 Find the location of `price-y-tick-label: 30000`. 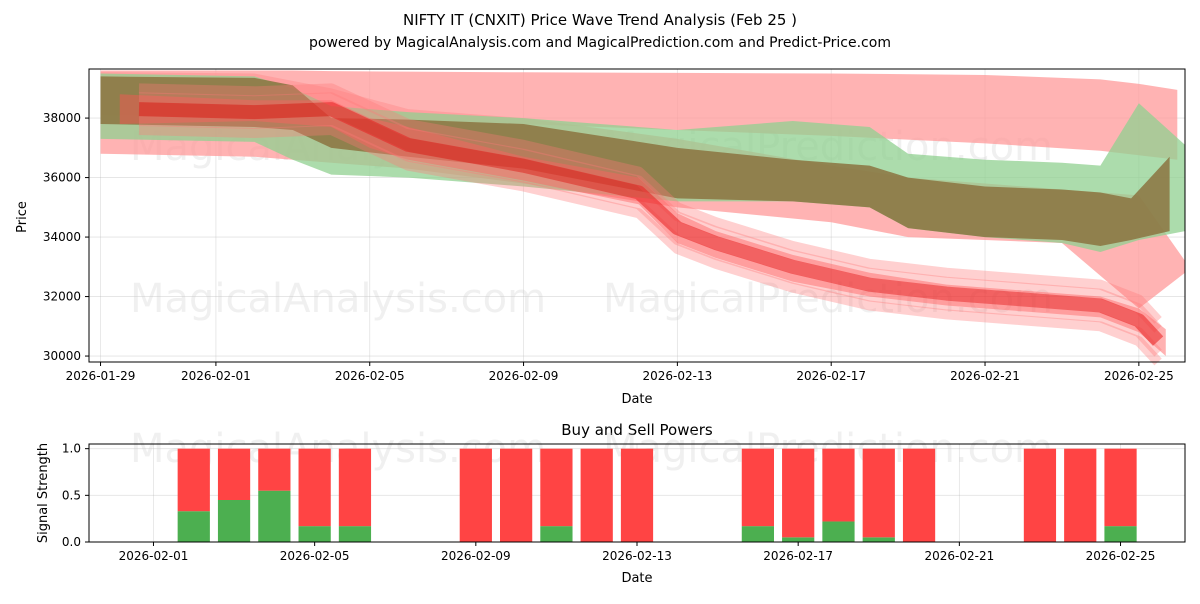

price-y-tick-label: 30000 is located at coordinates (62, 356).